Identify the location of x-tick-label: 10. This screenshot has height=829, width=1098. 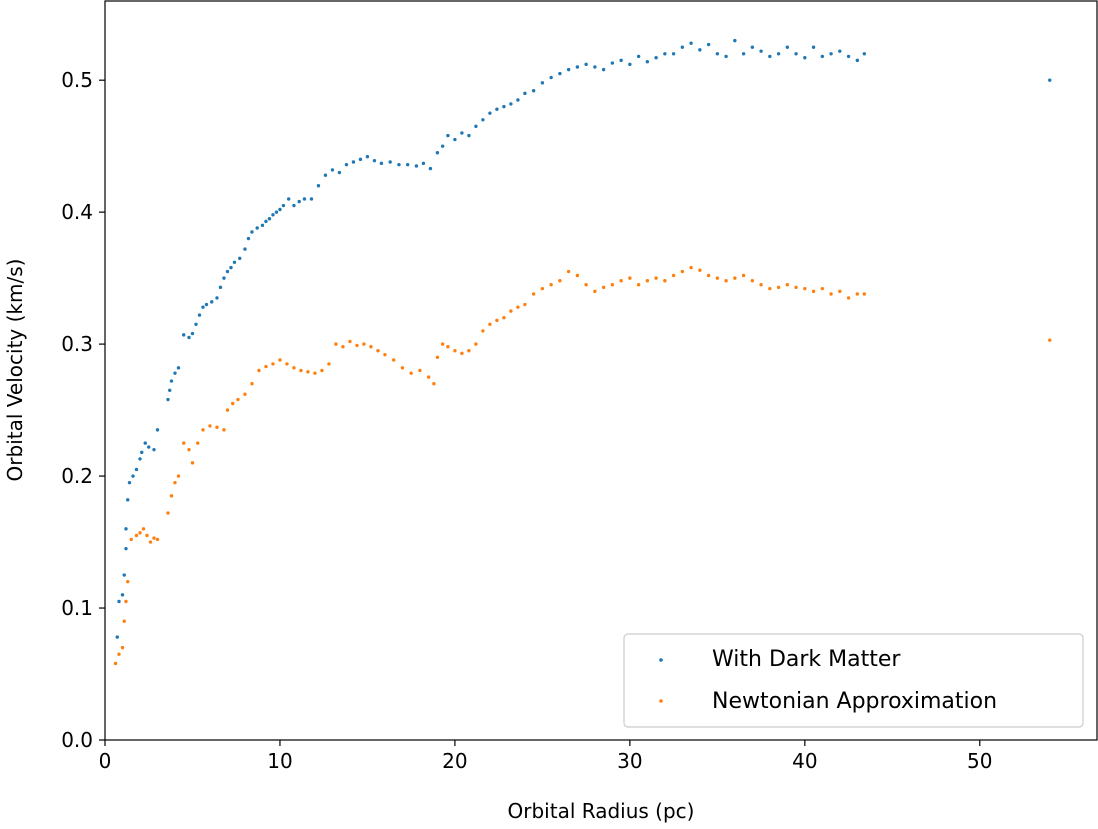
(279, 761).